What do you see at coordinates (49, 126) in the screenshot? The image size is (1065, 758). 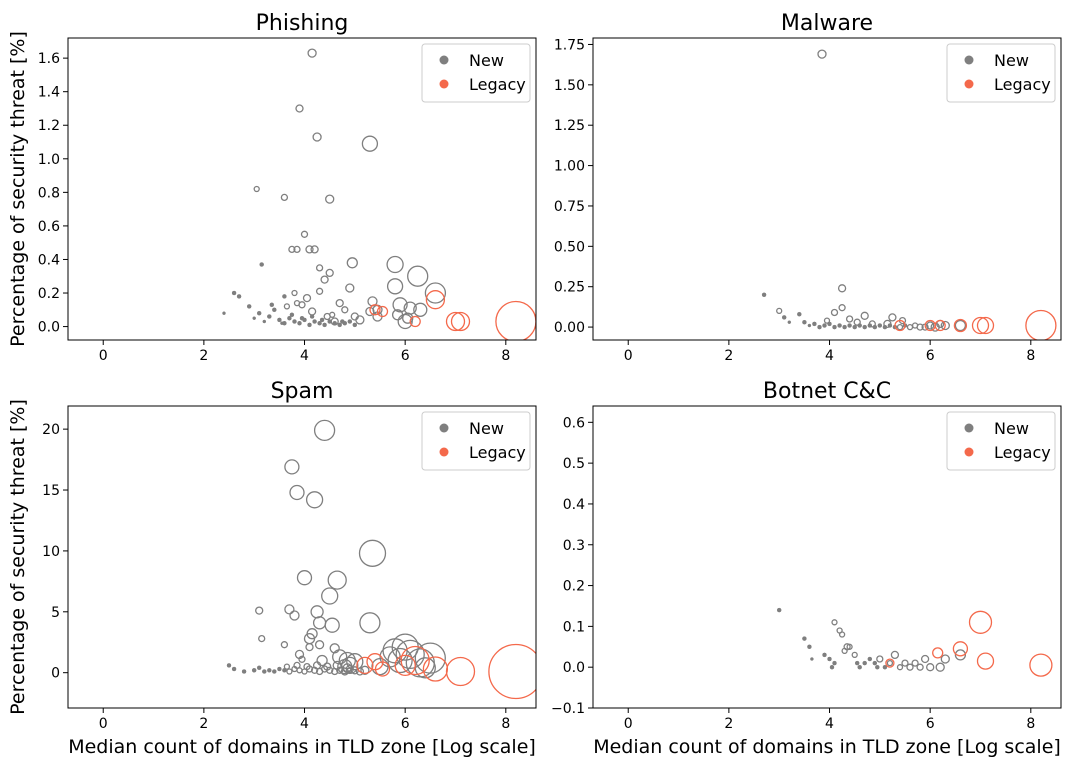 I see `y-tick-label: 1.2` at bounding box center [49, 126].